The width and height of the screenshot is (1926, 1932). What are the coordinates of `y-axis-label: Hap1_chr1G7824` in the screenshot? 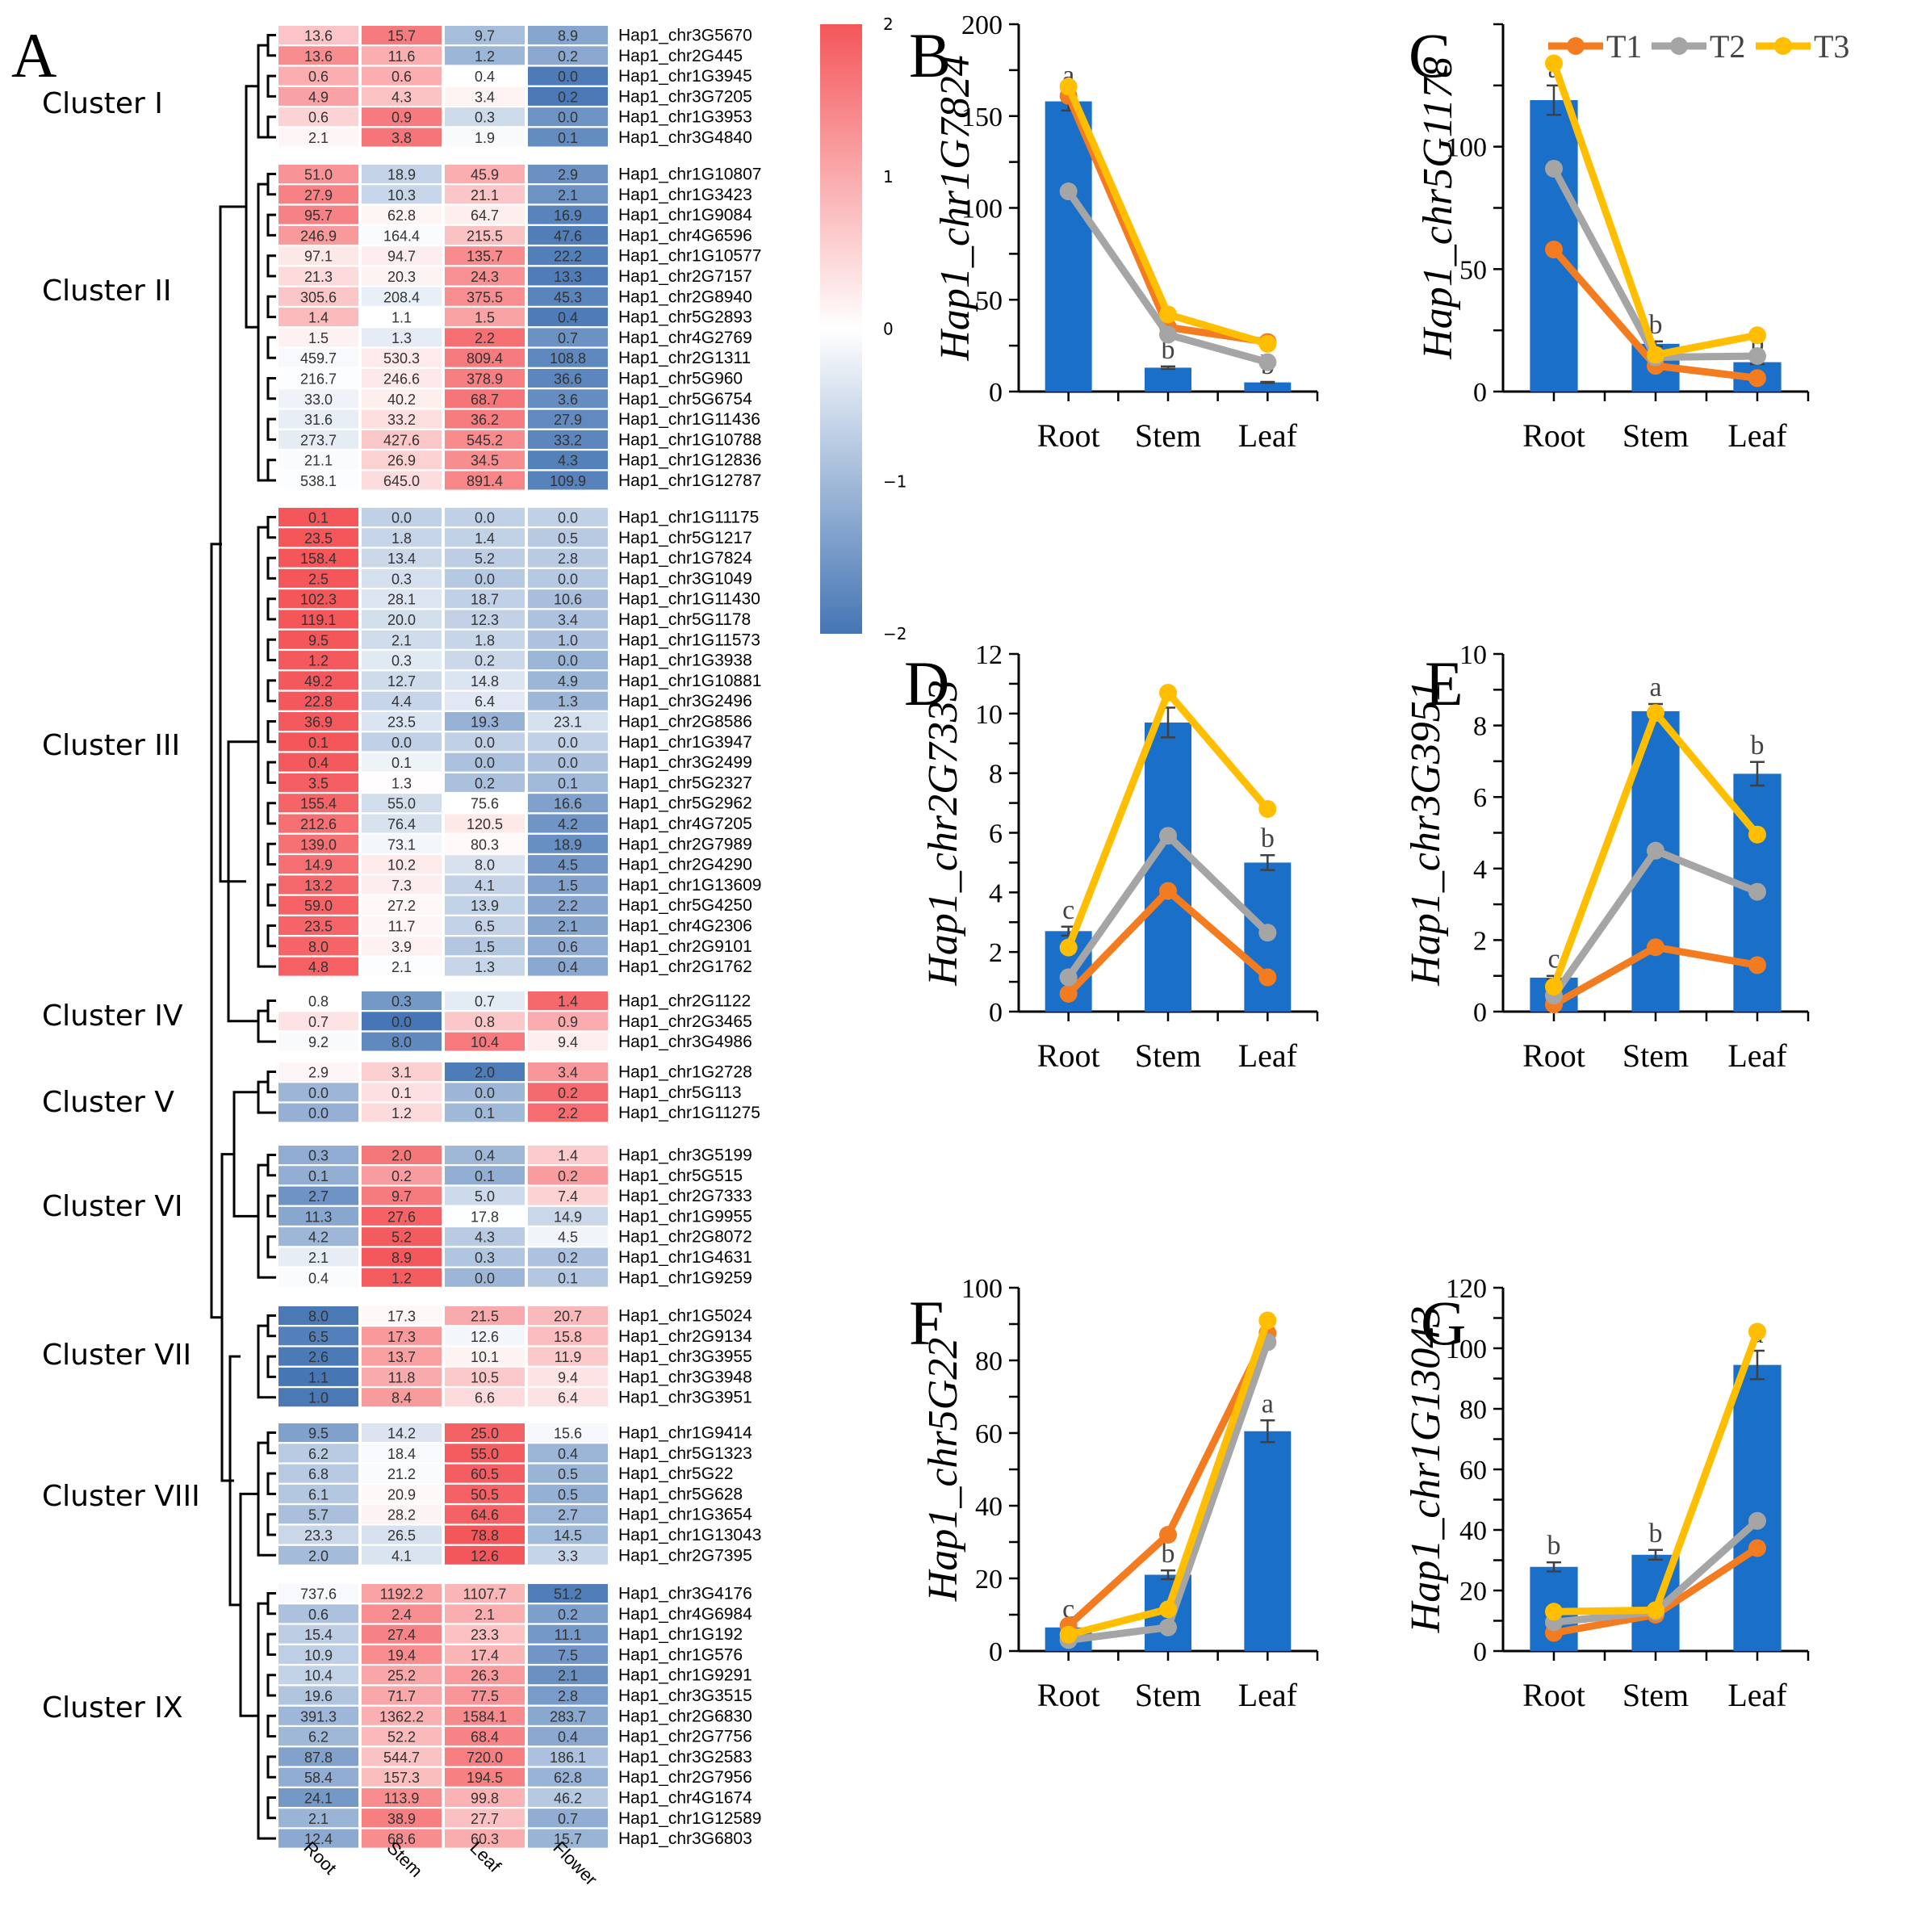 It's located at (955, 208).